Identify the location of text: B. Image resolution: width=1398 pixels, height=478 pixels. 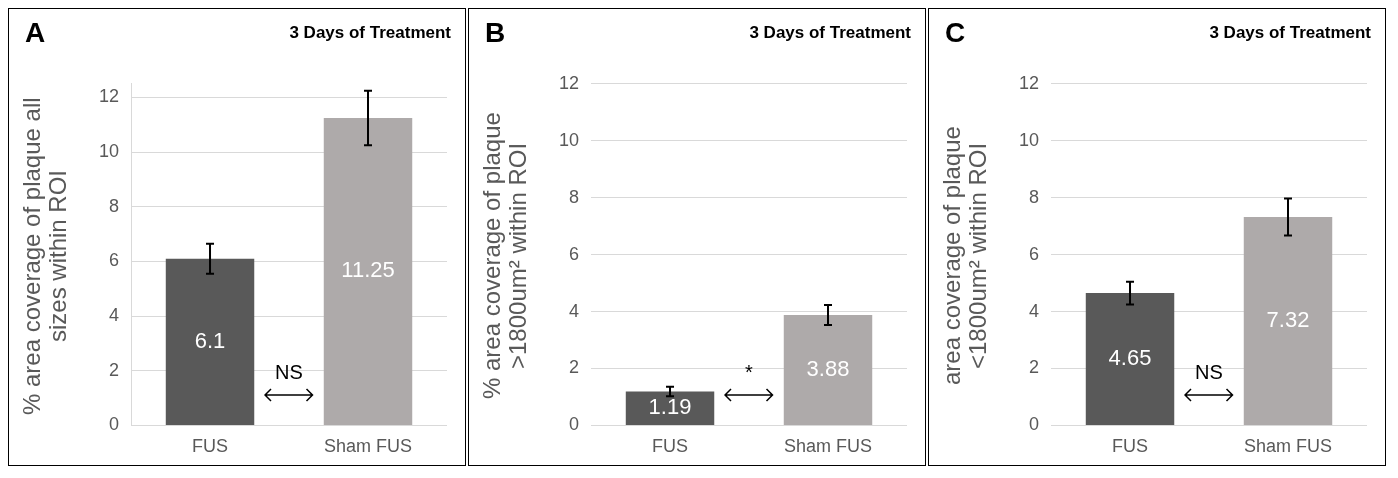
(495, 33).